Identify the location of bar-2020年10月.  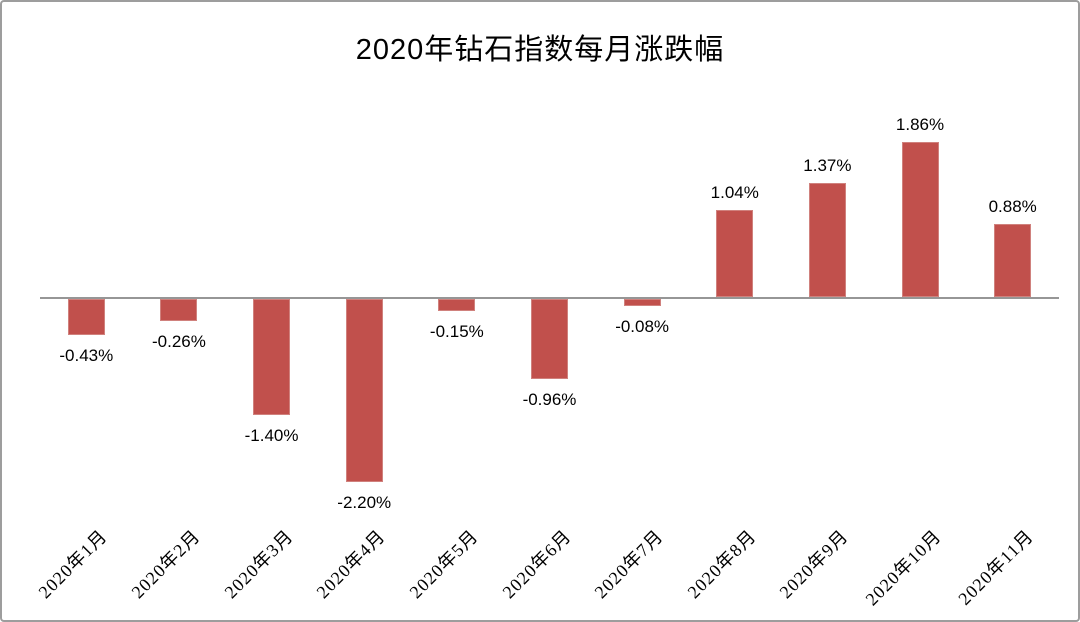
(920, 219).